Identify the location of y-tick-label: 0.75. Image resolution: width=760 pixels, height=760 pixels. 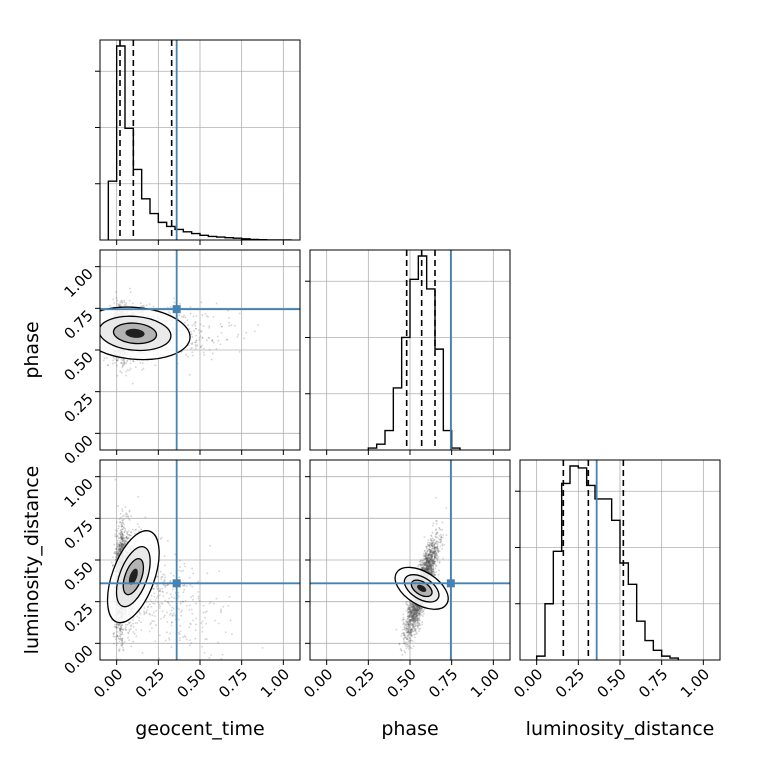
(78, 324).